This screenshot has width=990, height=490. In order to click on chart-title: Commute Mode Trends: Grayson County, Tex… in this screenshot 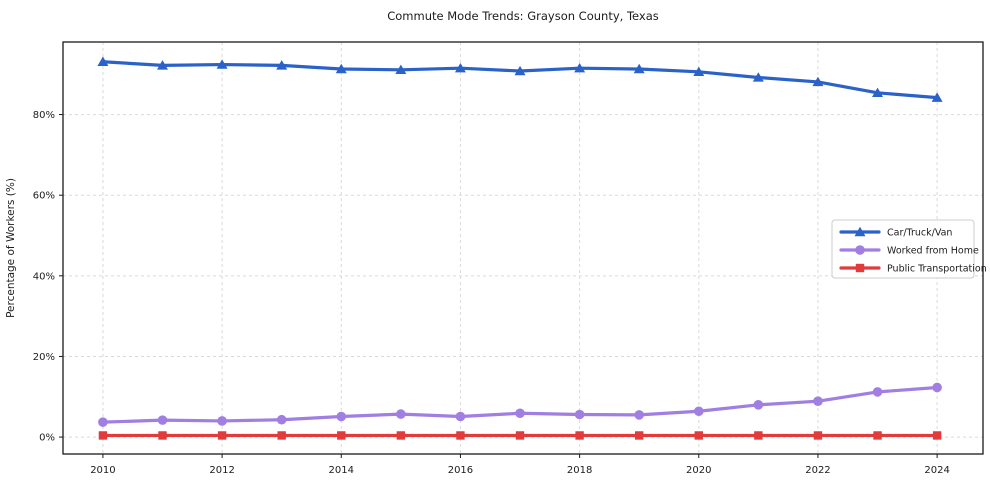, I will do `click(523, 16)`.